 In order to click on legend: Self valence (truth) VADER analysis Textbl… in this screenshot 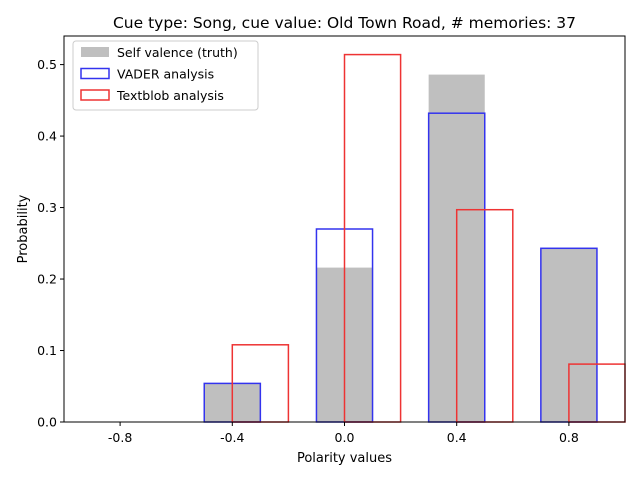, I will do `click(165, 75)`.